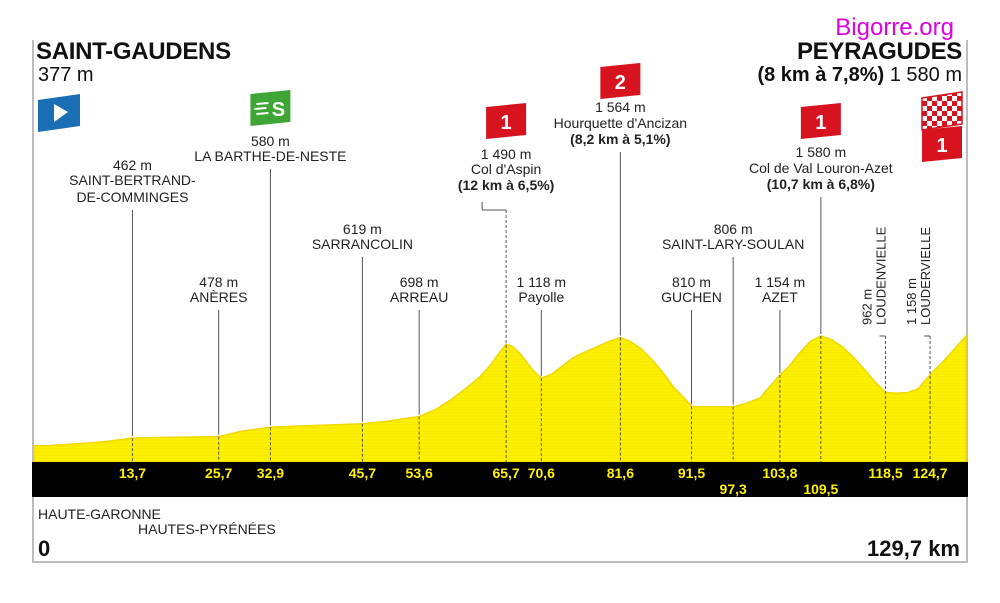 The height and width of the screenshot is (603, 1000). What do you see at coordinates (506, 169) in the screenshot?
I see `waypoint-name: Col d'Aspin` at bounding box center [506, 169].